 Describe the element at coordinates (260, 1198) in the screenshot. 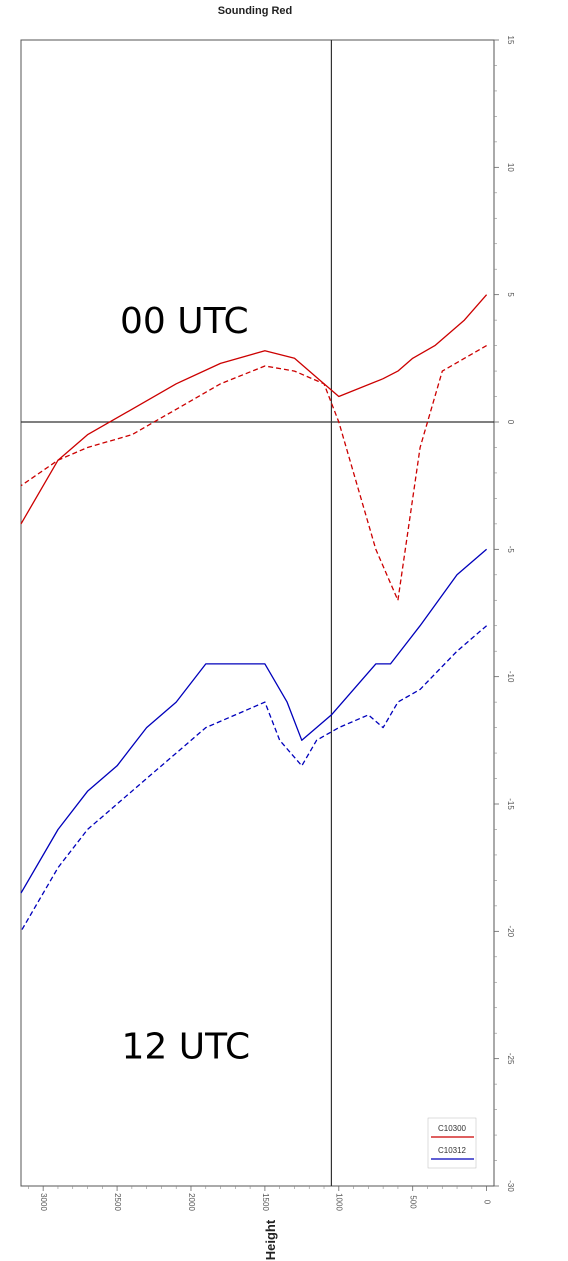

I see `y-axis: 0 500 1000 1500 2000 2500 3000` at that location.